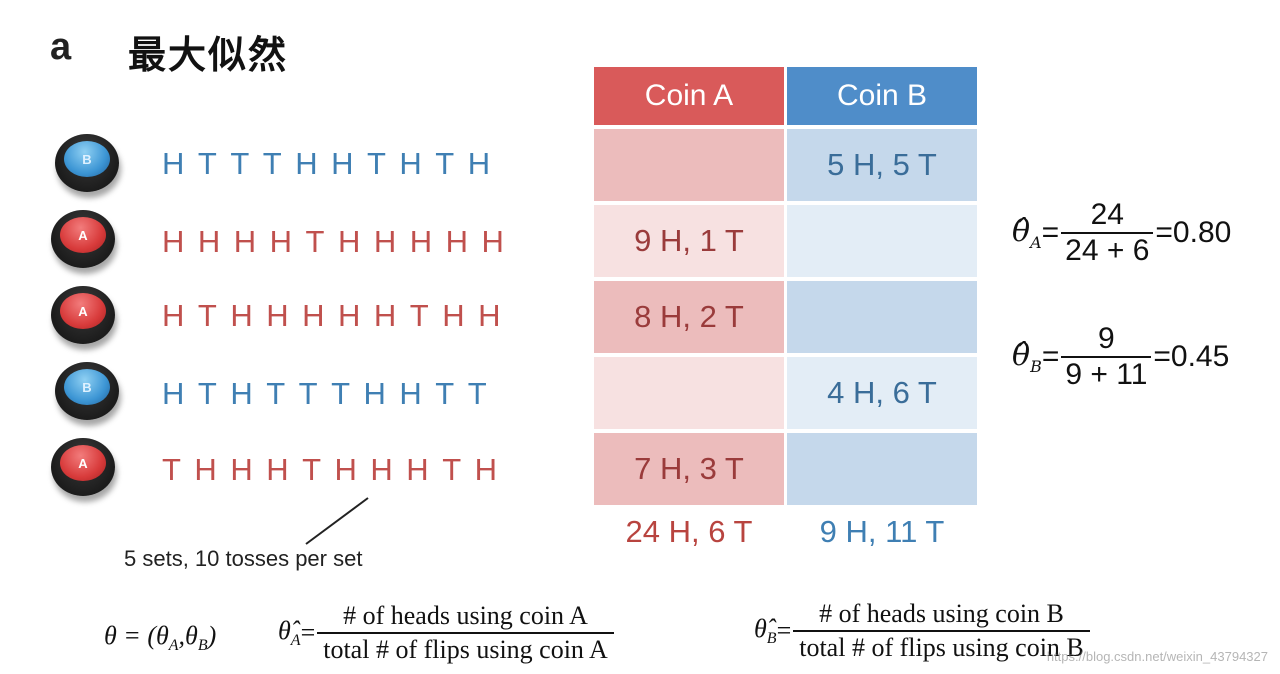 The height and width of the screenshot is (674, 1280). Describe the element at coordinates (689, 469) in the screenshot. I see `cell-a-row-5: 7 H, 3 T` at that location.